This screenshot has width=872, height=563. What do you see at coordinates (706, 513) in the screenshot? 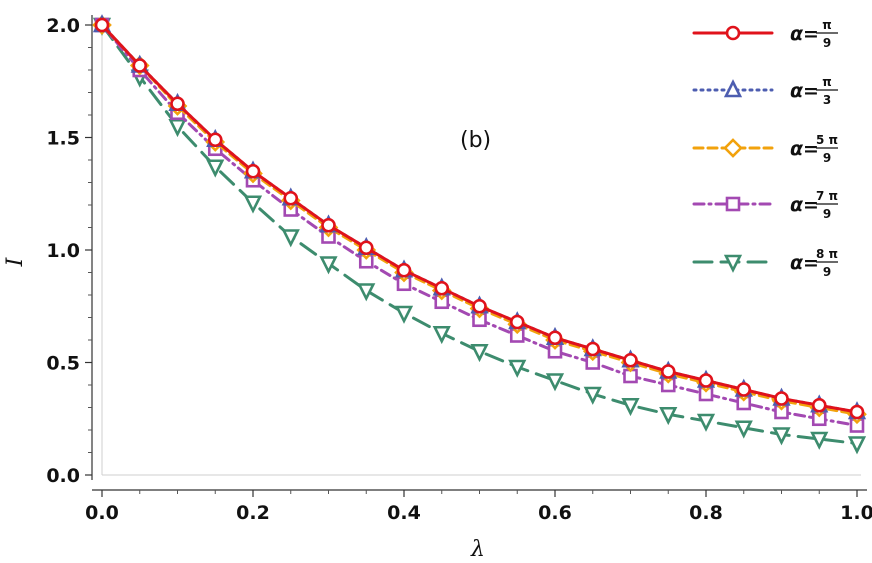
I see `x-tick-label: 0.8` at bounding box center [706, 513].